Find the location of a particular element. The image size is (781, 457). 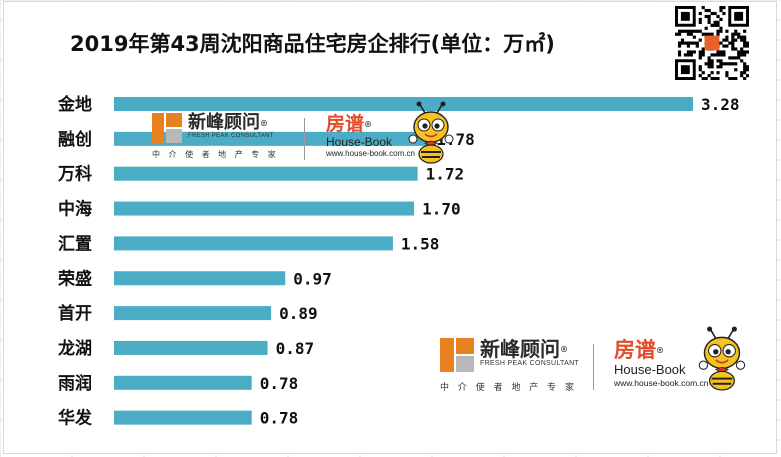

category-label: 龙湖 is located at coordinates (74, 348).